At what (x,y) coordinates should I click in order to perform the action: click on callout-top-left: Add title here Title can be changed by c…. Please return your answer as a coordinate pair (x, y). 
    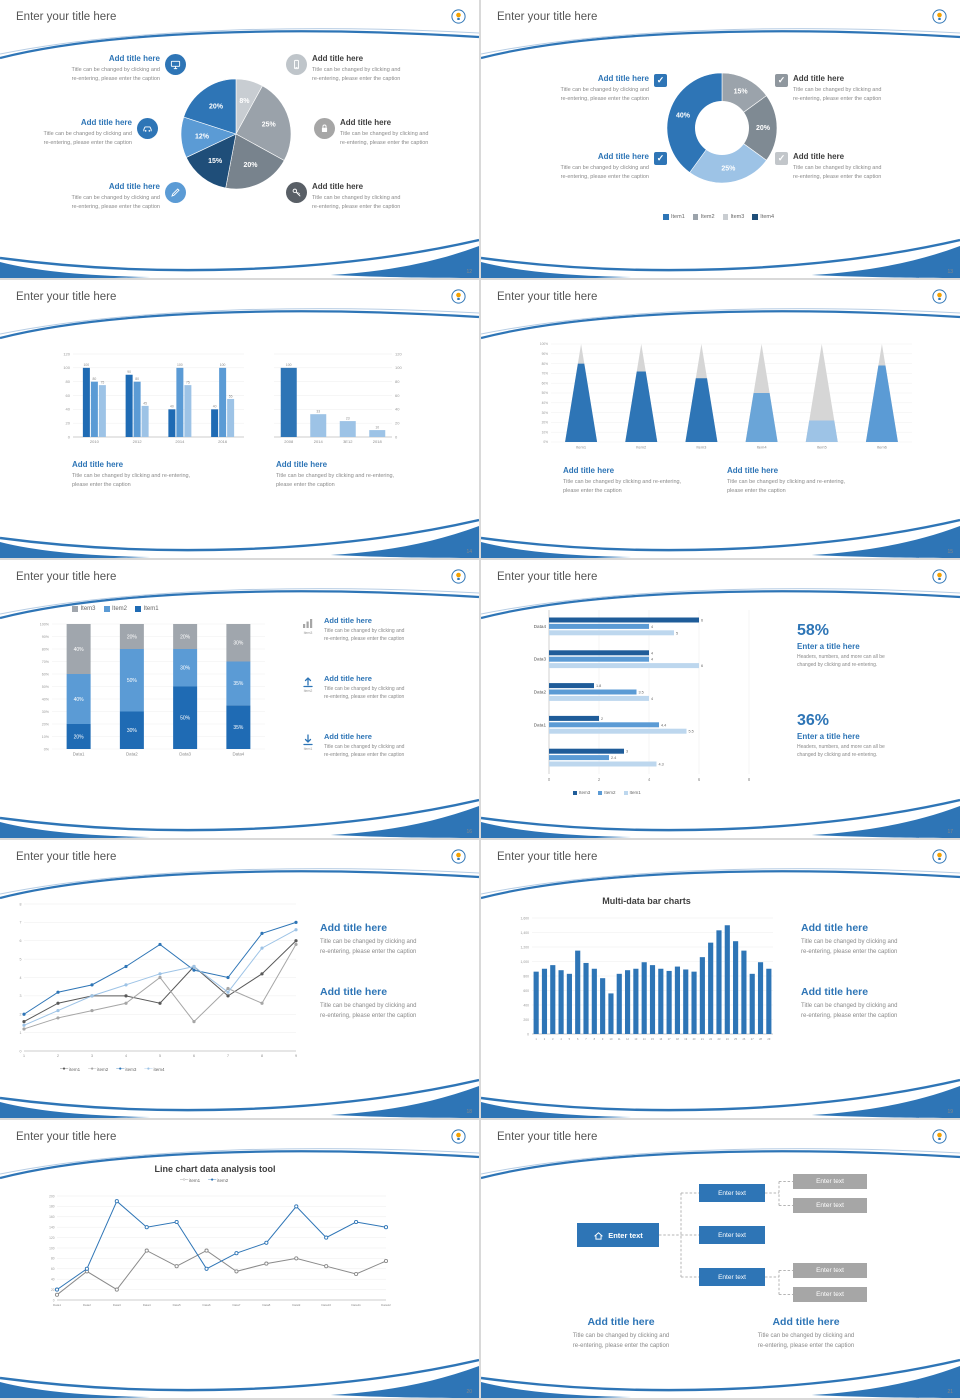
    Looking at the image, I should click on (105, 69).